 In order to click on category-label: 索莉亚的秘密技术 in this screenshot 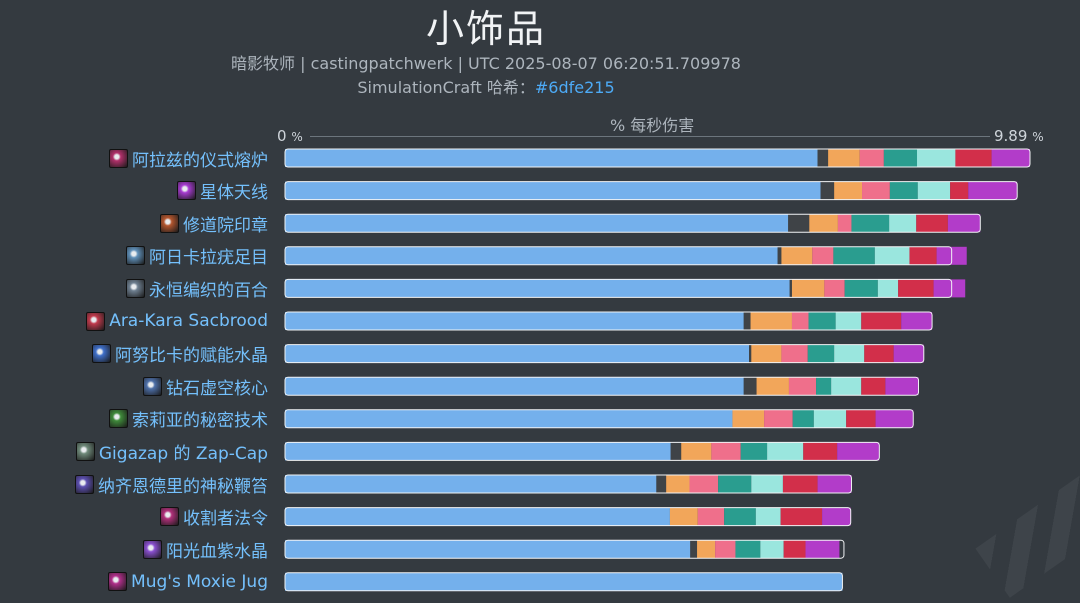, I will do `click(188, 419)`.